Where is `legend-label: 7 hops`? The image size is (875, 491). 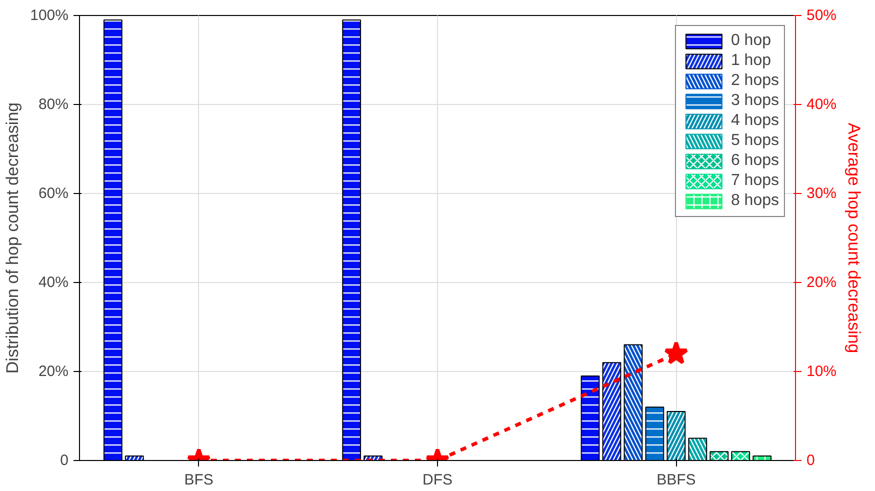
legend-label: 7 hops is located at coordinates (754, 181).